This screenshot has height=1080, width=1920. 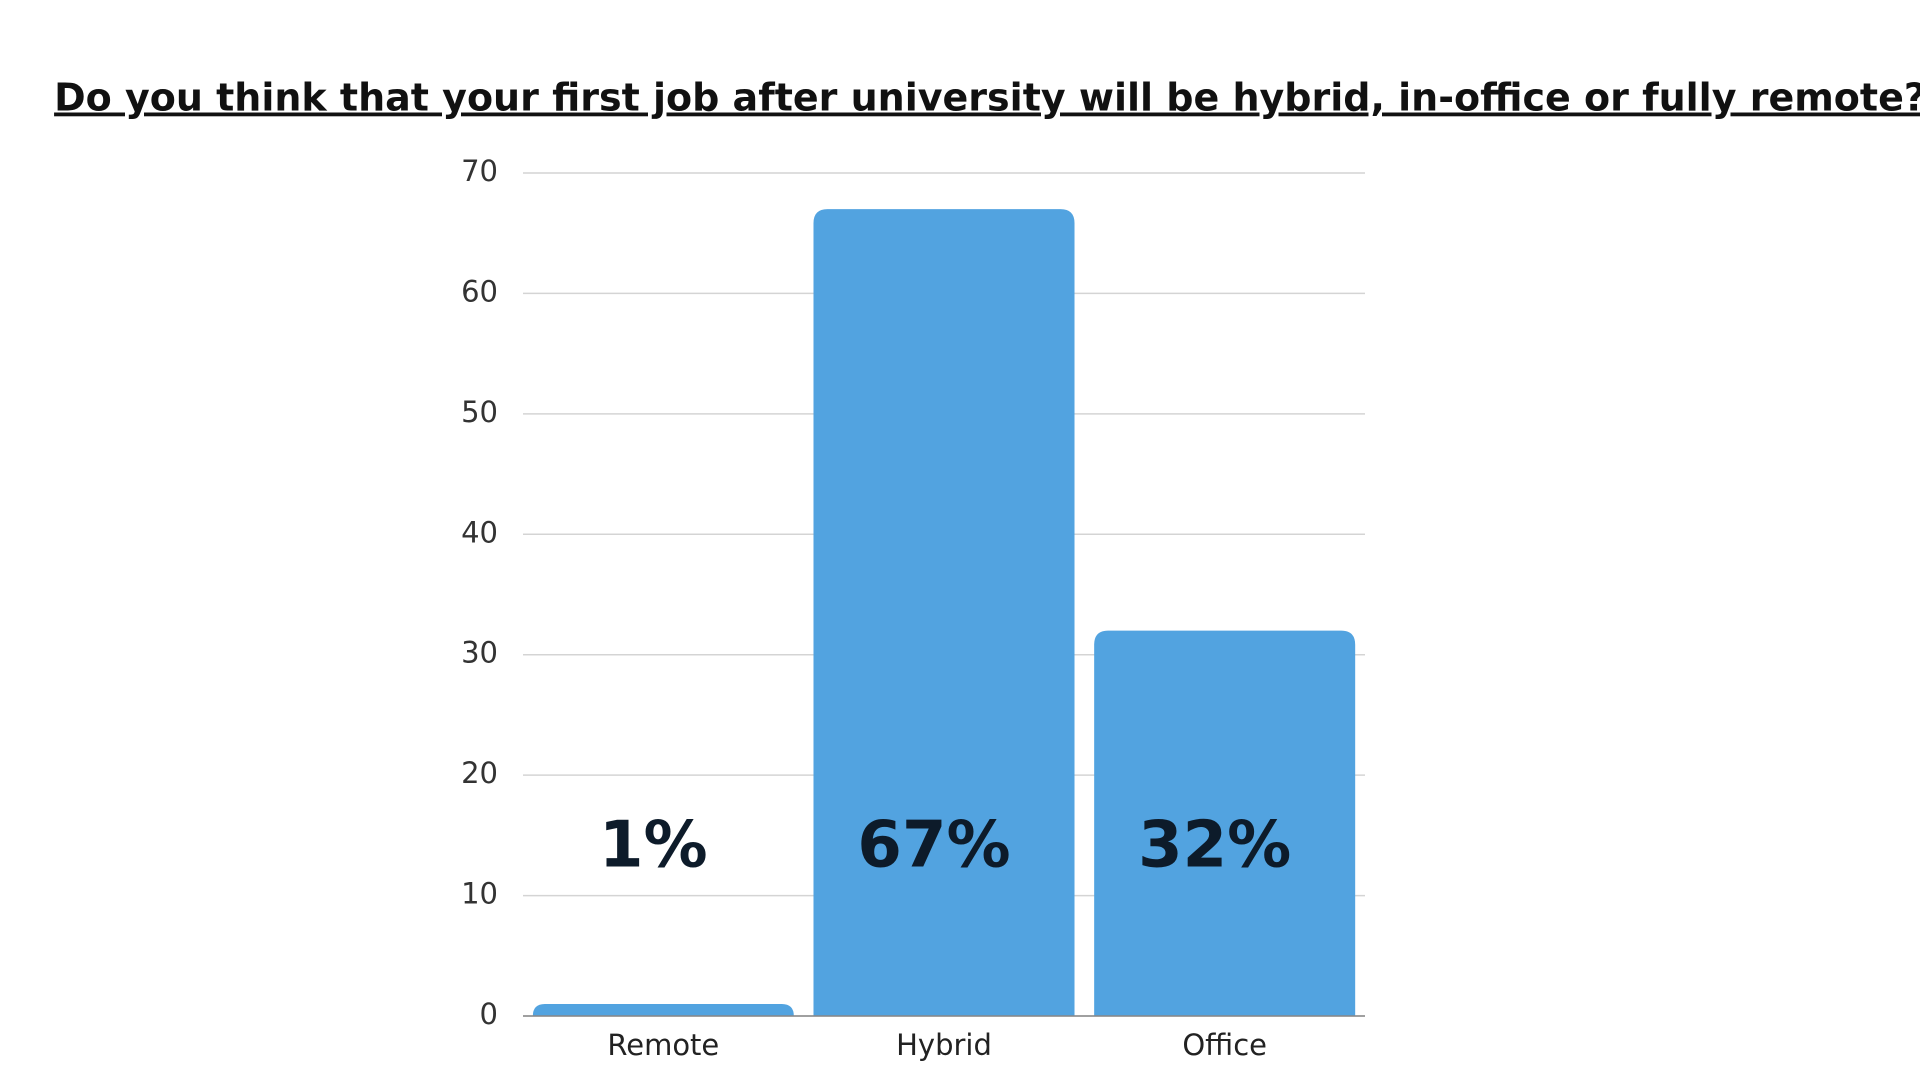 I want to click on value-label: 67%, so click(x=933, y=846).